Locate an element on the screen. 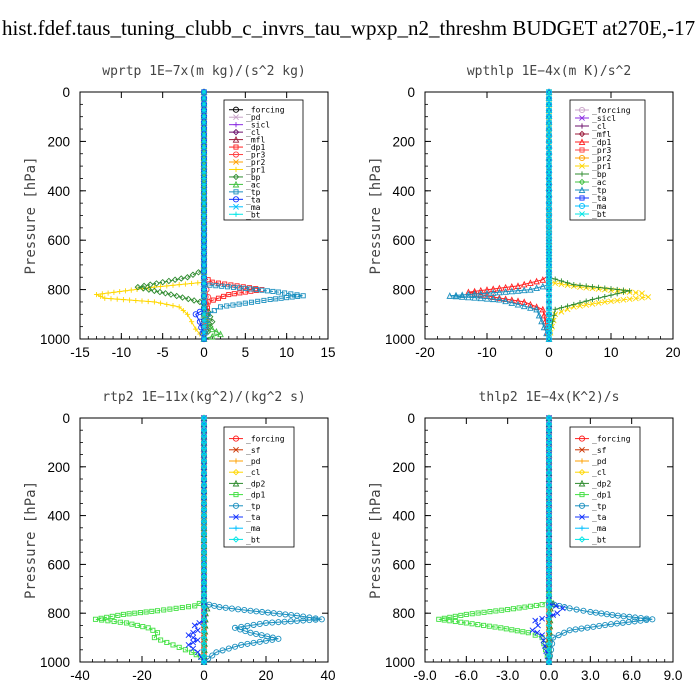 This screenshot has width=700, height=700. x-tick-label: 40 is located at coordinates (327, 675).